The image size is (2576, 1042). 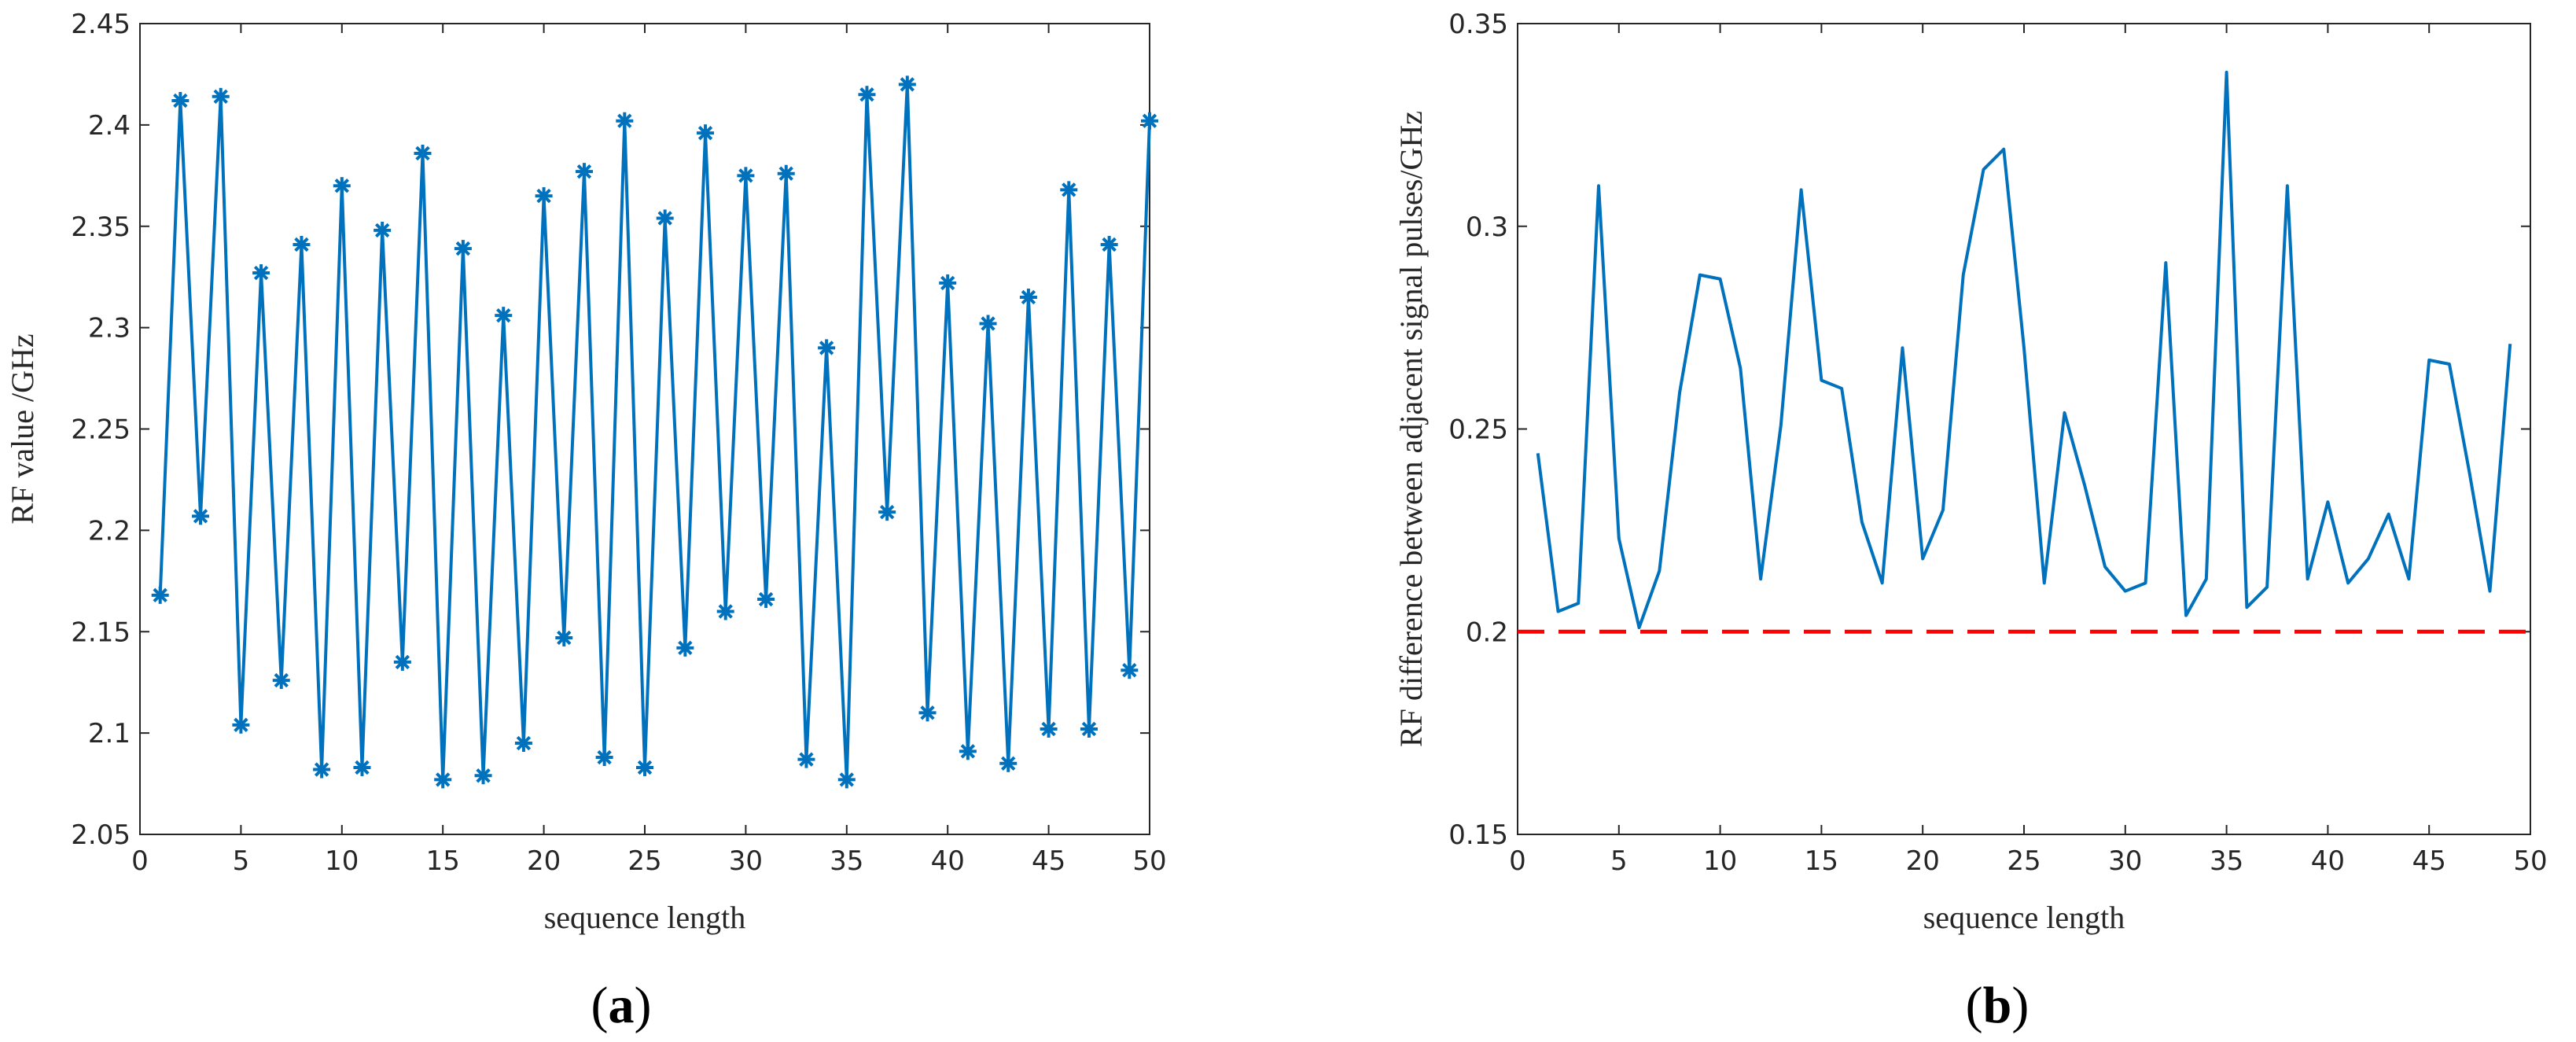 I want to click on chart-a-ylabel: RF value /GHz, so click(x=22, y=429).